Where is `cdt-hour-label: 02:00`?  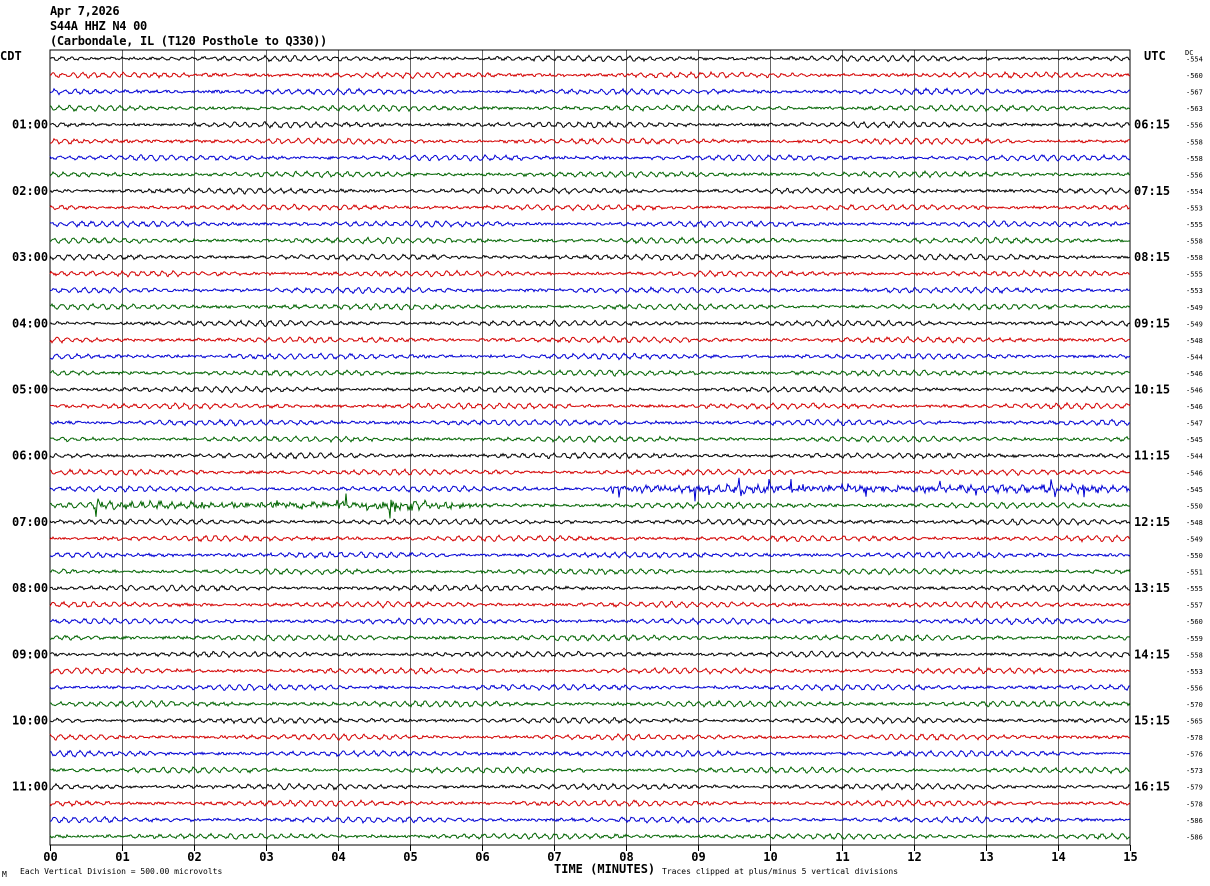 cdt-hour-label: 02:00 is located at coordinates (30, 191).